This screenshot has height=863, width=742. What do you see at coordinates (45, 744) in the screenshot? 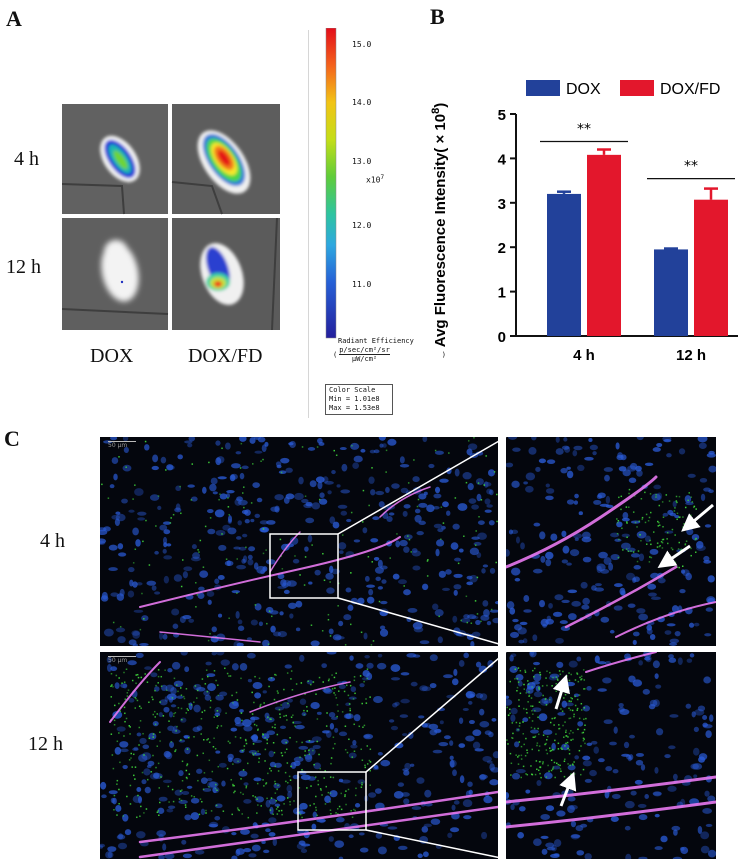
I see `microscopy-row-label-12h: 12 h` at bounding box center [45, 744].